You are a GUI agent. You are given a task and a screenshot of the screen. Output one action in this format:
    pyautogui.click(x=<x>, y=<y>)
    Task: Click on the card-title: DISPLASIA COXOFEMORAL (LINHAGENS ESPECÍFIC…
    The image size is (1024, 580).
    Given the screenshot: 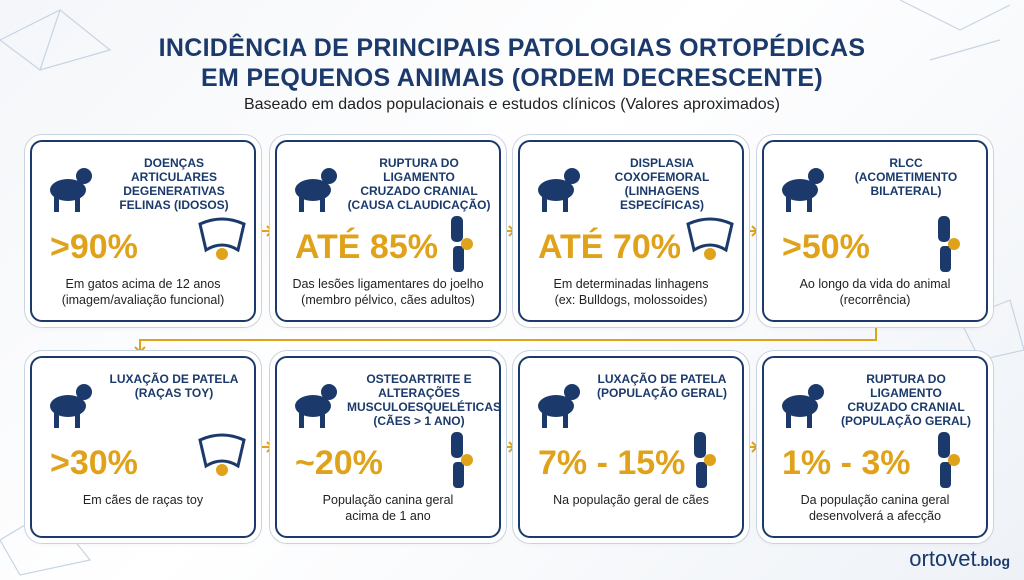 What is the action you would take?
    pyautogui.click(x=662, y=184)
    